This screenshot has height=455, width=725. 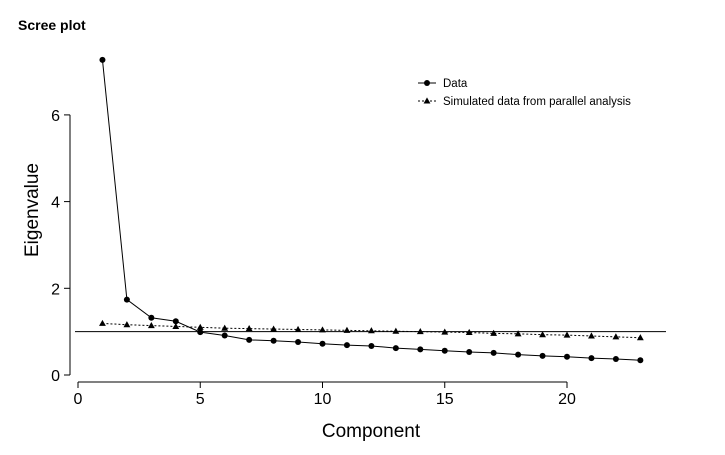 I want to click on chart-title: Scree plot, so click(x=52, y=25).